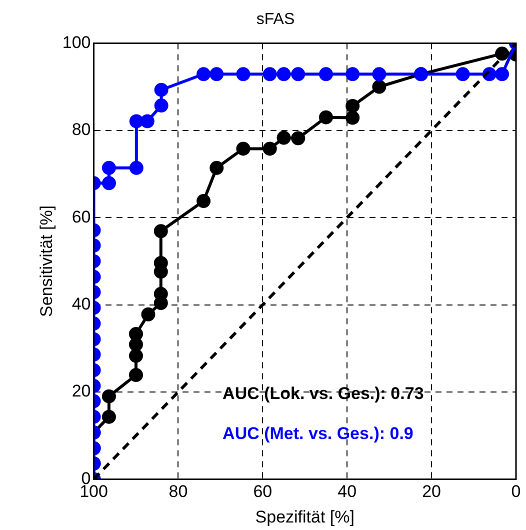  Describe the element at coordinates (347, 492) in the screenshot. I see `x-tick-label: 40` at that location.